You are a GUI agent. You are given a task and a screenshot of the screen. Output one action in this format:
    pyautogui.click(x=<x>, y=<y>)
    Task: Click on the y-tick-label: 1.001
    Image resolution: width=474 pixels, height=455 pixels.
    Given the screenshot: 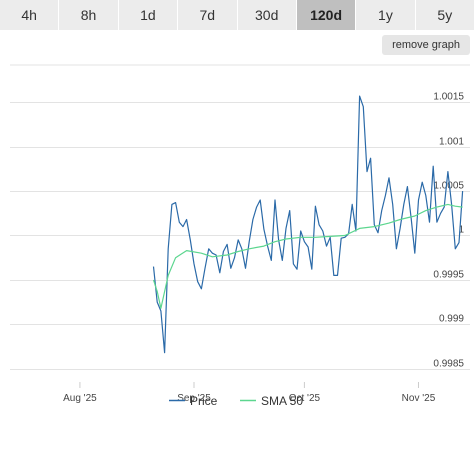 What is the action you would take?
    pyautogui.click(x=451, y=142)
    